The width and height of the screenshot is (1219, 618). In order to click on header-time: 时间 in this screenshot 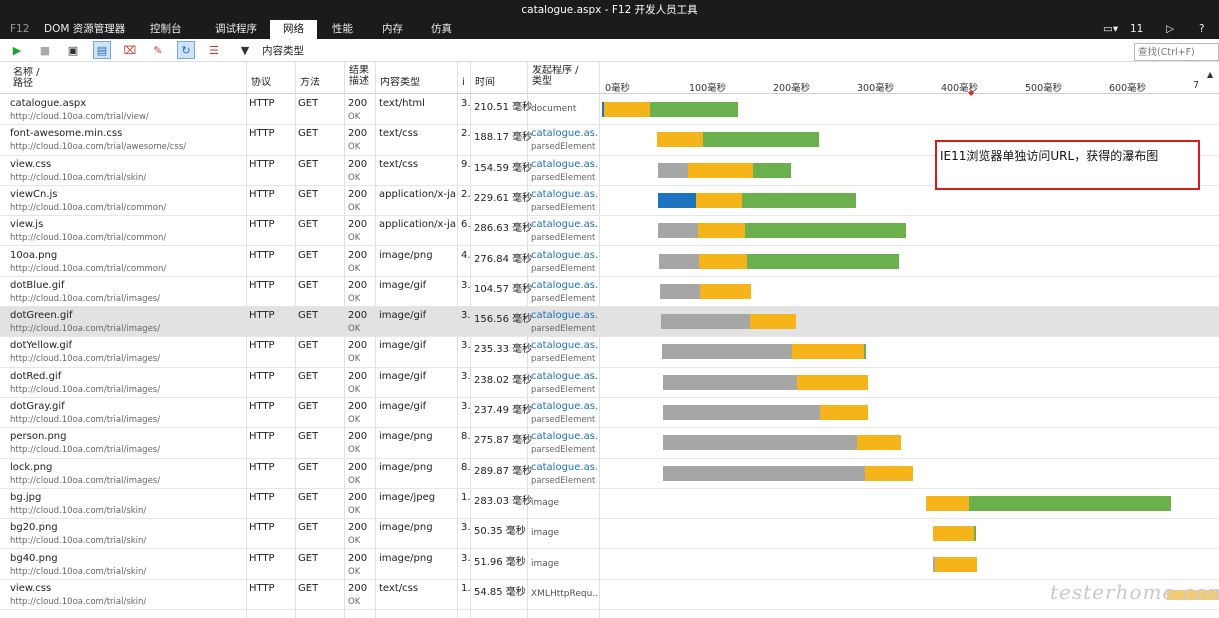, I will do `click(485, 82)`.